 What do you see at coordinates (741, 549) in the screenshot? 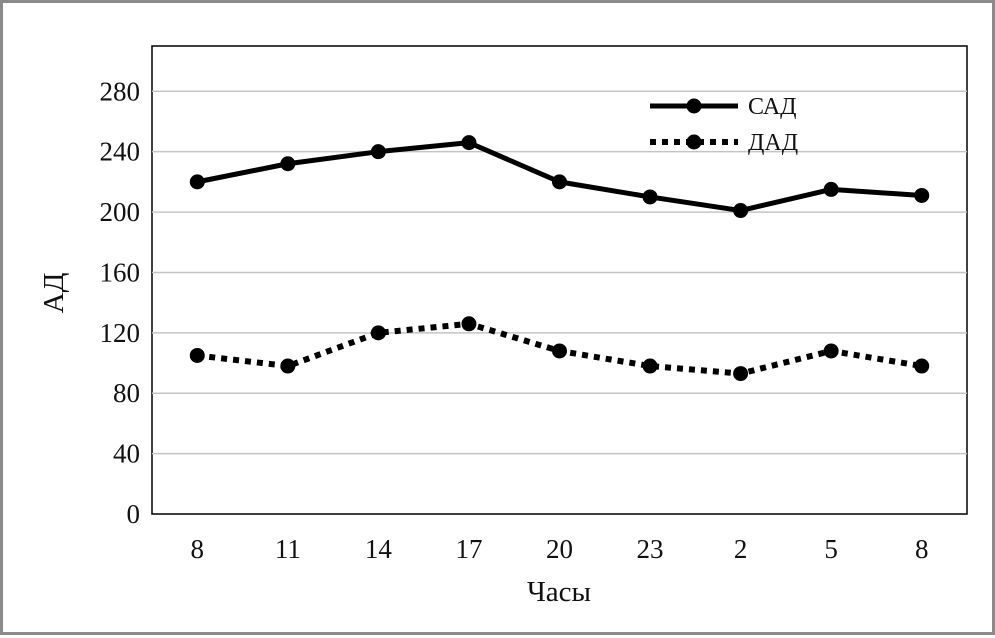
I see `x-tick-label: 2` at bounding box center [741, 549].